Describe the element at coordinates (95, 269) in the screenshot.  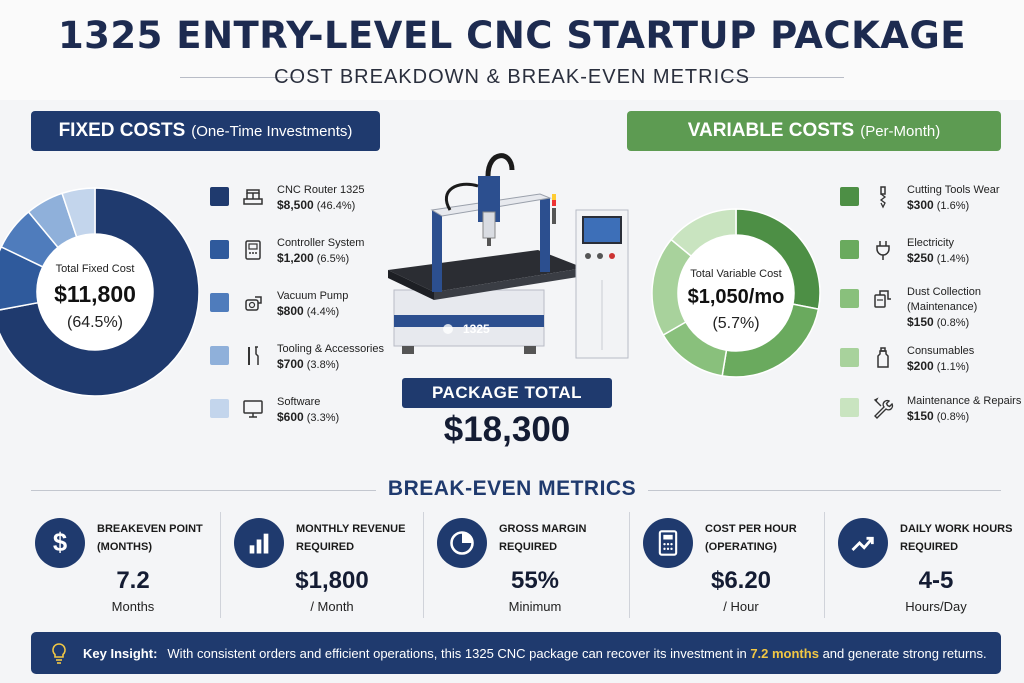
I see `fixed-total-label: Total Fixed Cost` at that location.